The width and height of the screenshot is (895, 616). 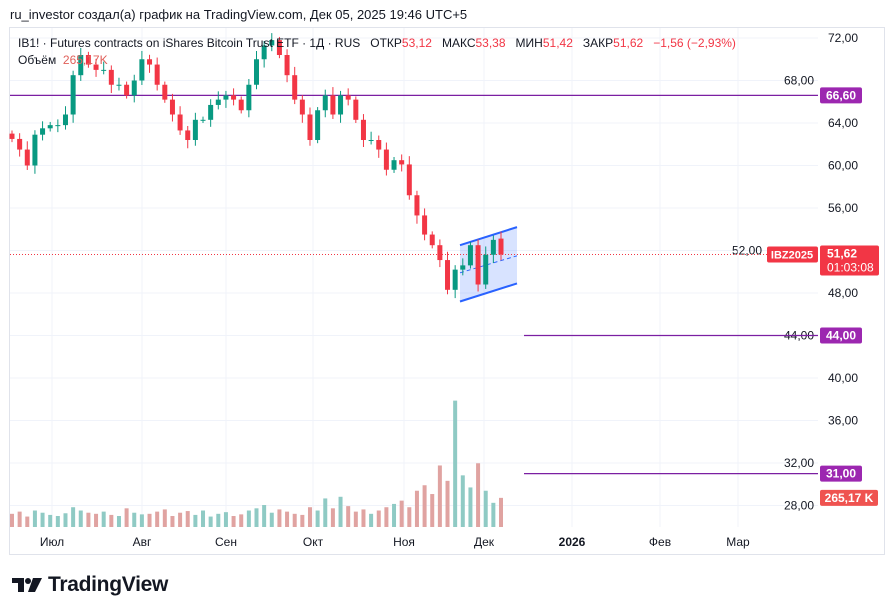 I want to click on volume-value: 265,17K, so click(x=85, y=60).